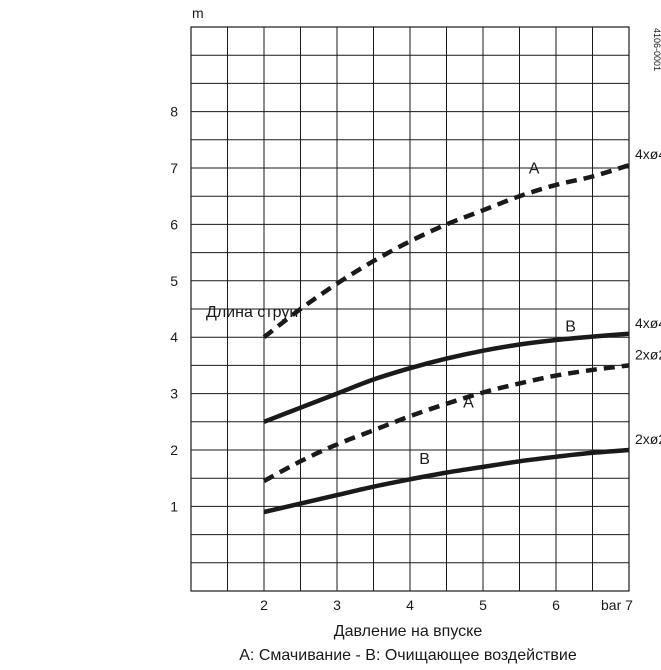 The width and height of the screenshot is (661, 670). What do you see at coordinates (556, 605) in the screenshot?
I see `x-tick-label: 6` at bounding box center [556, 605].